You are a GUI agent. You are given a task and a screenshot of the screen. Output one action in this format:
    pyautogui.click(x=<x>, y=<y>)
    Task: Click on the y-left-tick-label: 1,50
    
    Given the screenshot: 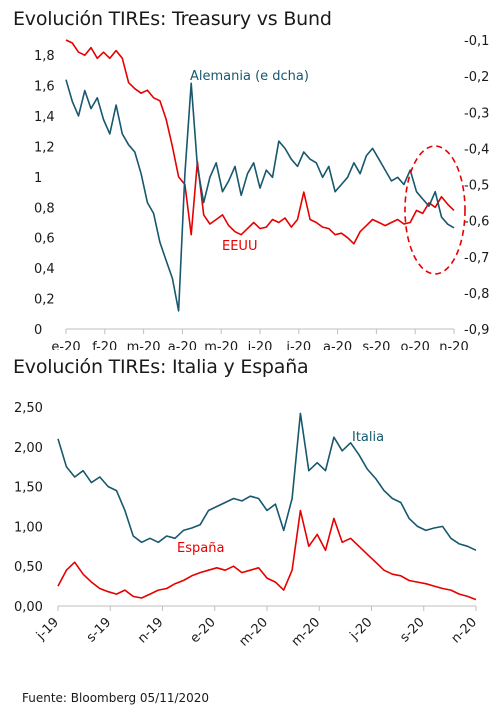 What is the action you would take?
    pyautogui.click(x=28, y=488)
    